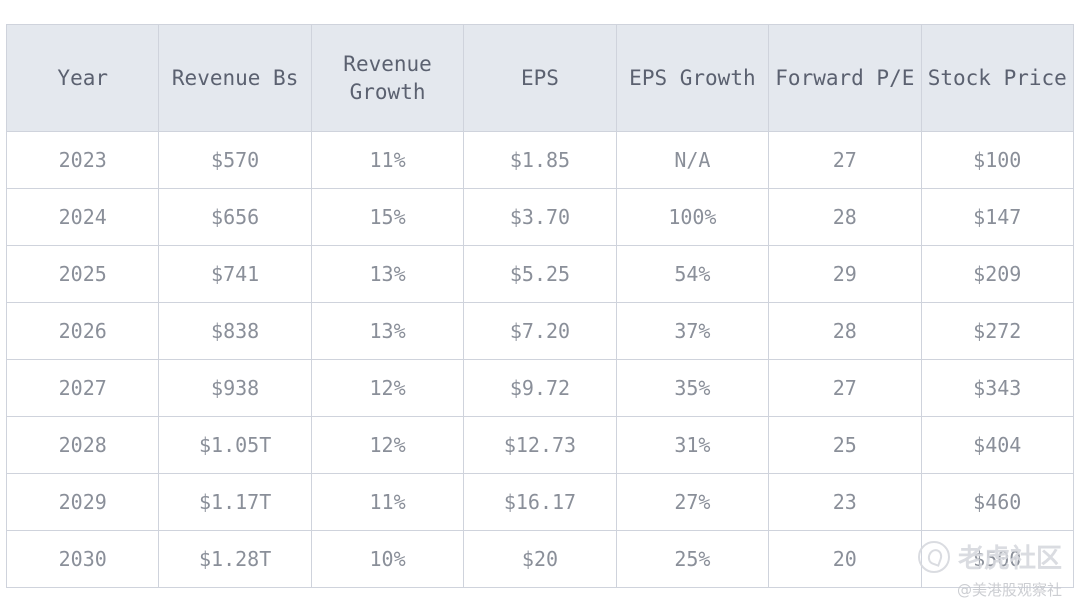 The width and height of the screenshot is (1080, 608). Describe the element at coordinates (845, 78) in the screenshot. I see `header-forward-pe: Forward P/E` at that location.